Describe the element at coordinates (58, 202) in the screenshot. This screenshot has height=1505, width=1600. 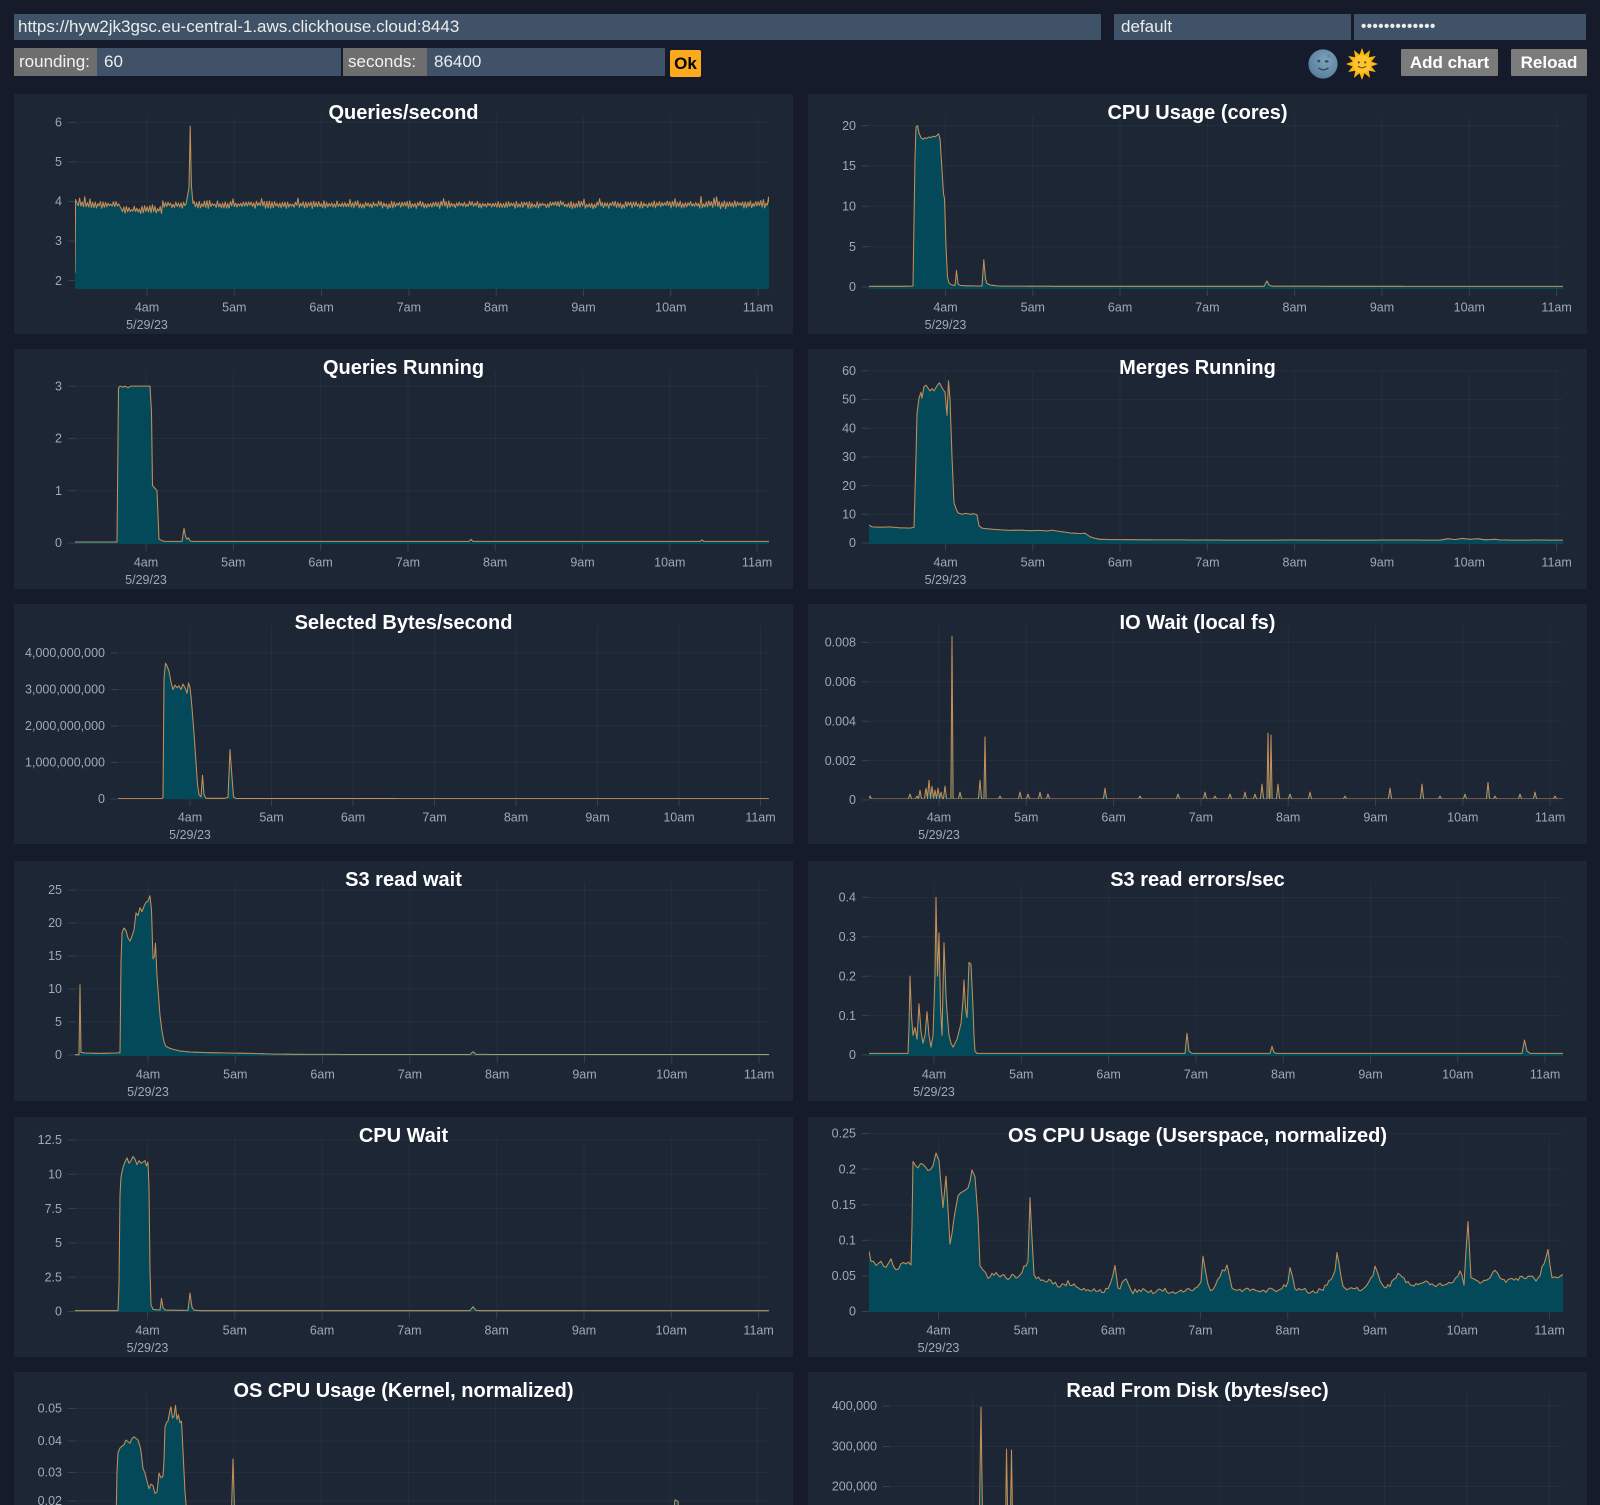
I see `svg-text: 4` at that location.